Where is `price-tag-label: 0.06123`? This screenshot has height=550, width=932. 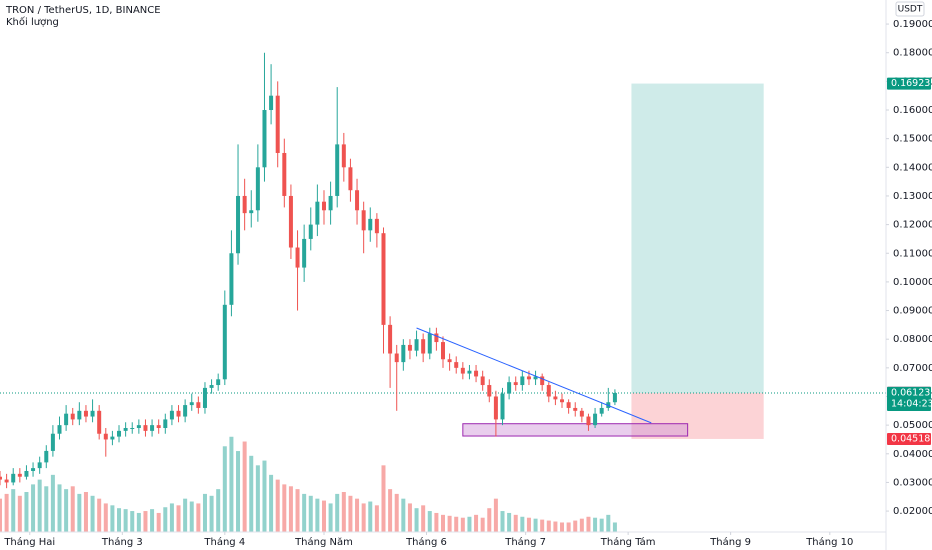 price-tag-label: 0.06123 is located at coordinates (910, 392).